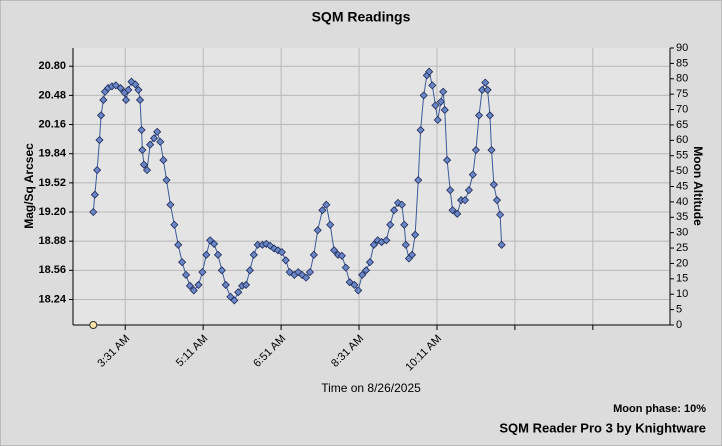  I want to click on y2-tick-label: 40, so click(682, 202).